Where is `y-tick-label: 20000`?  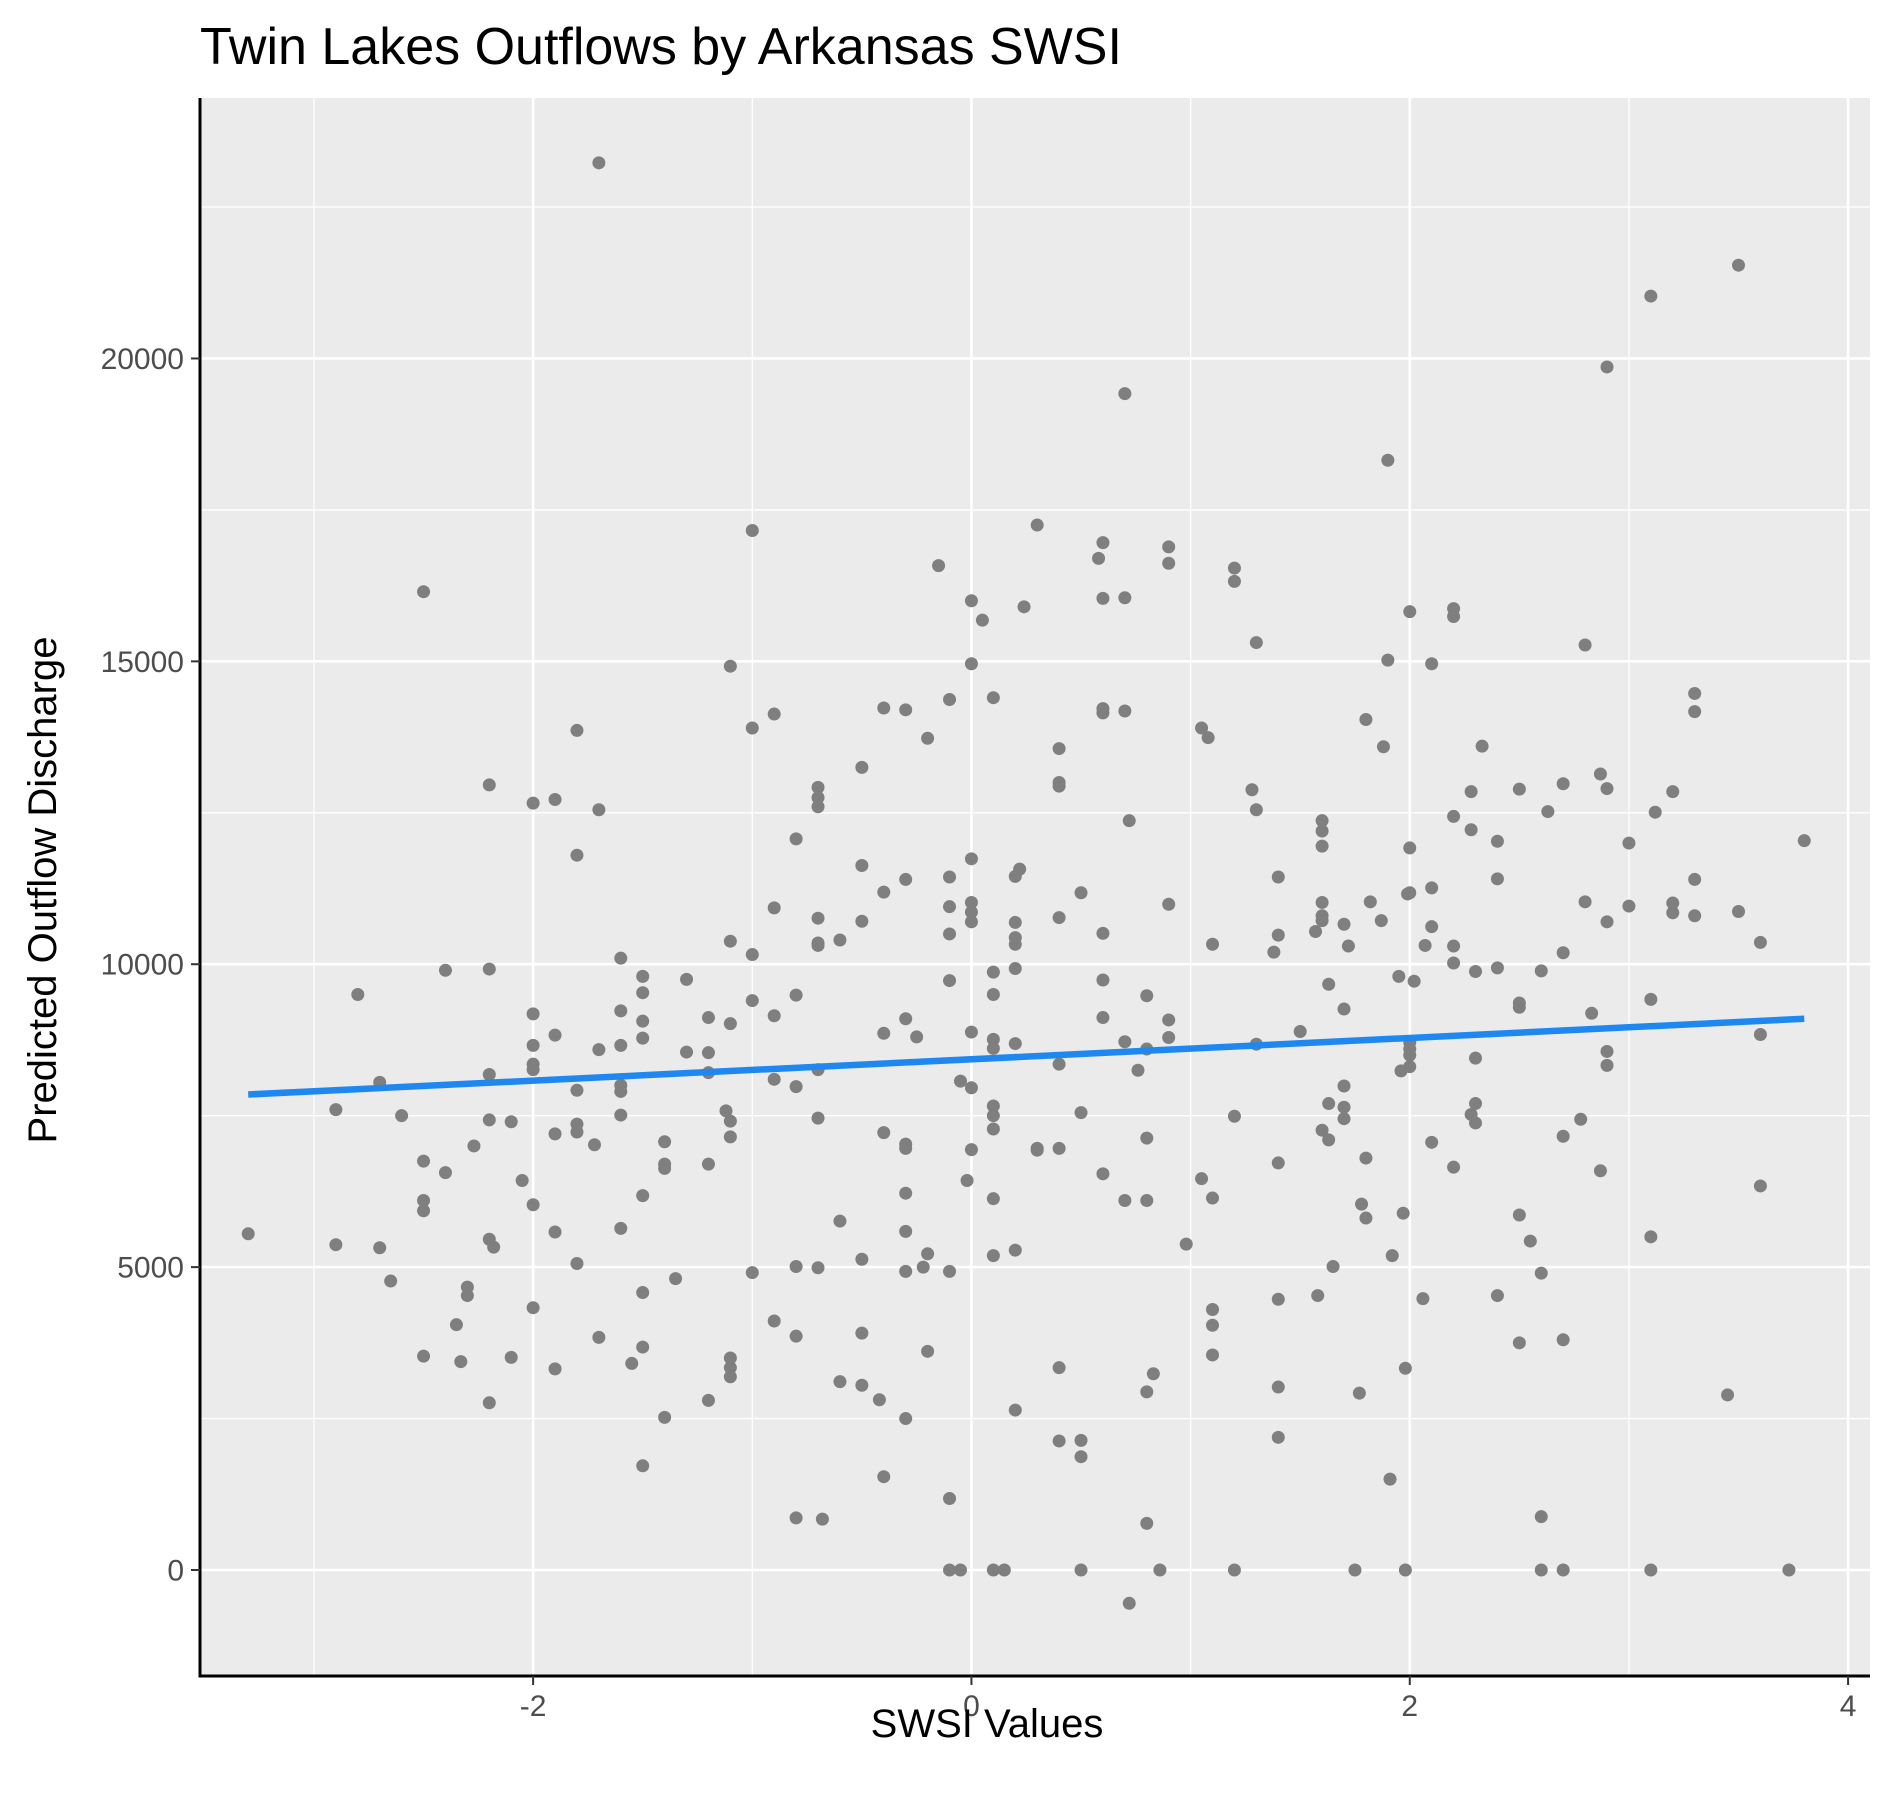
y-tick-label: 20000 is located at coordinates (142, 359).